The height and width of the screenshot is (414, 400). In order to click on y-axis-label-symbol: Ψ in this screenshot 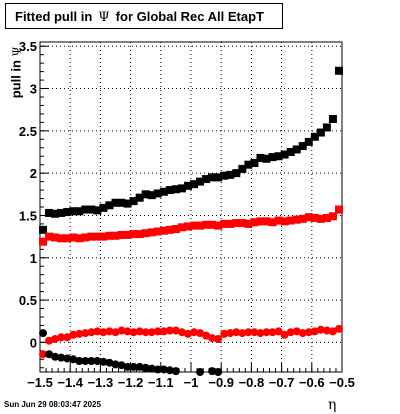, I will do `click(17, 51)`.